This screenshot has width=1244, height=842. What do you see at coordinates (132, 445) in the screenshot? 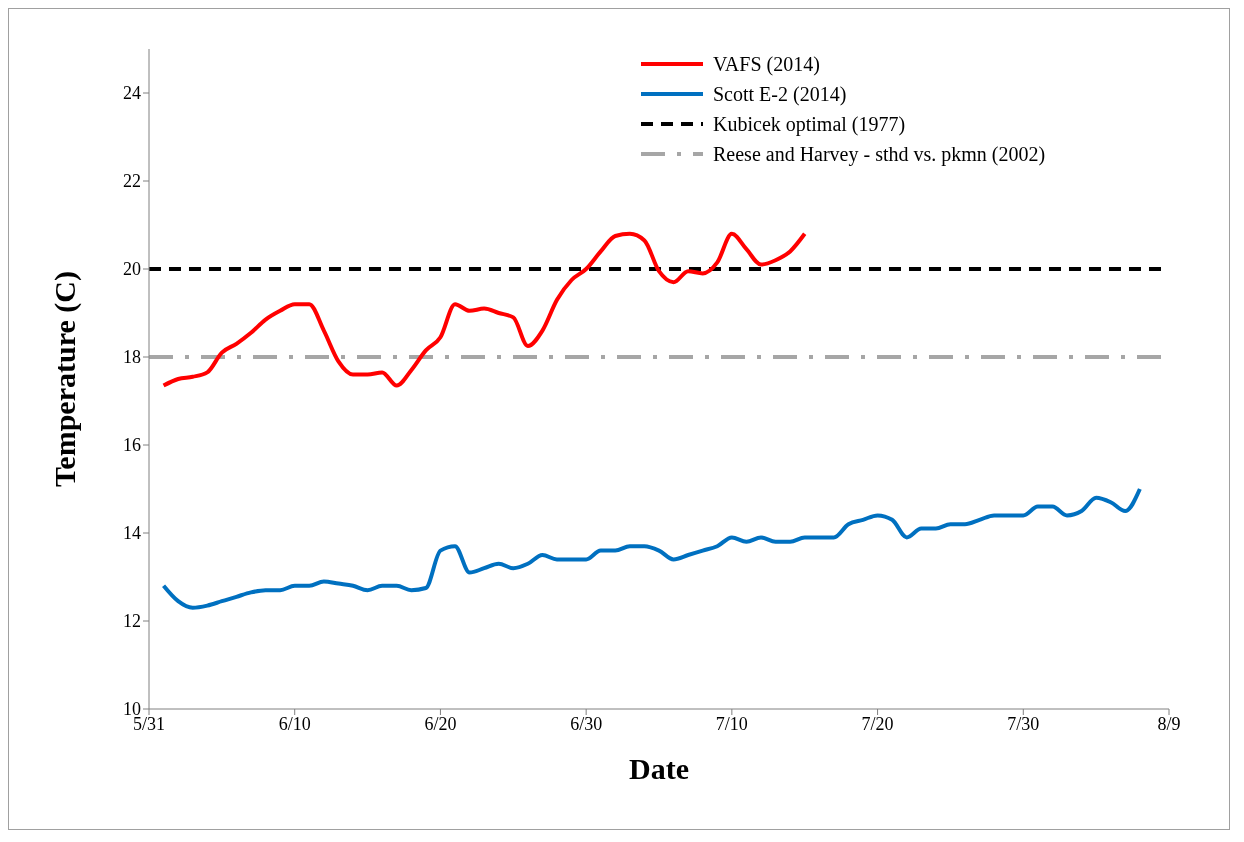
I see `y-tick-label: 16` at bounding box center [132, 445].